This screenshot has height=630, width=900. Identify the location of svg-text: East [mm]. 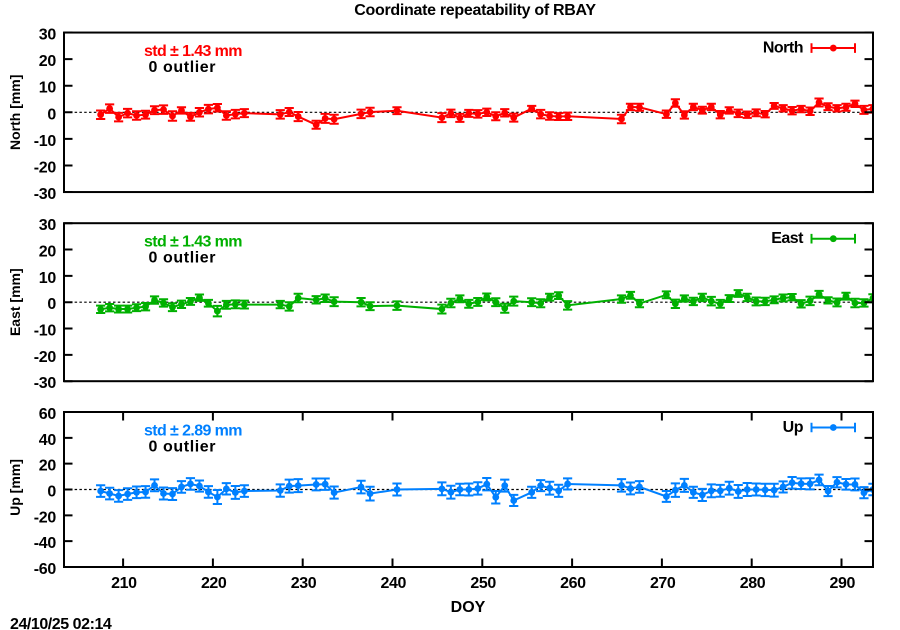
(15, 302).